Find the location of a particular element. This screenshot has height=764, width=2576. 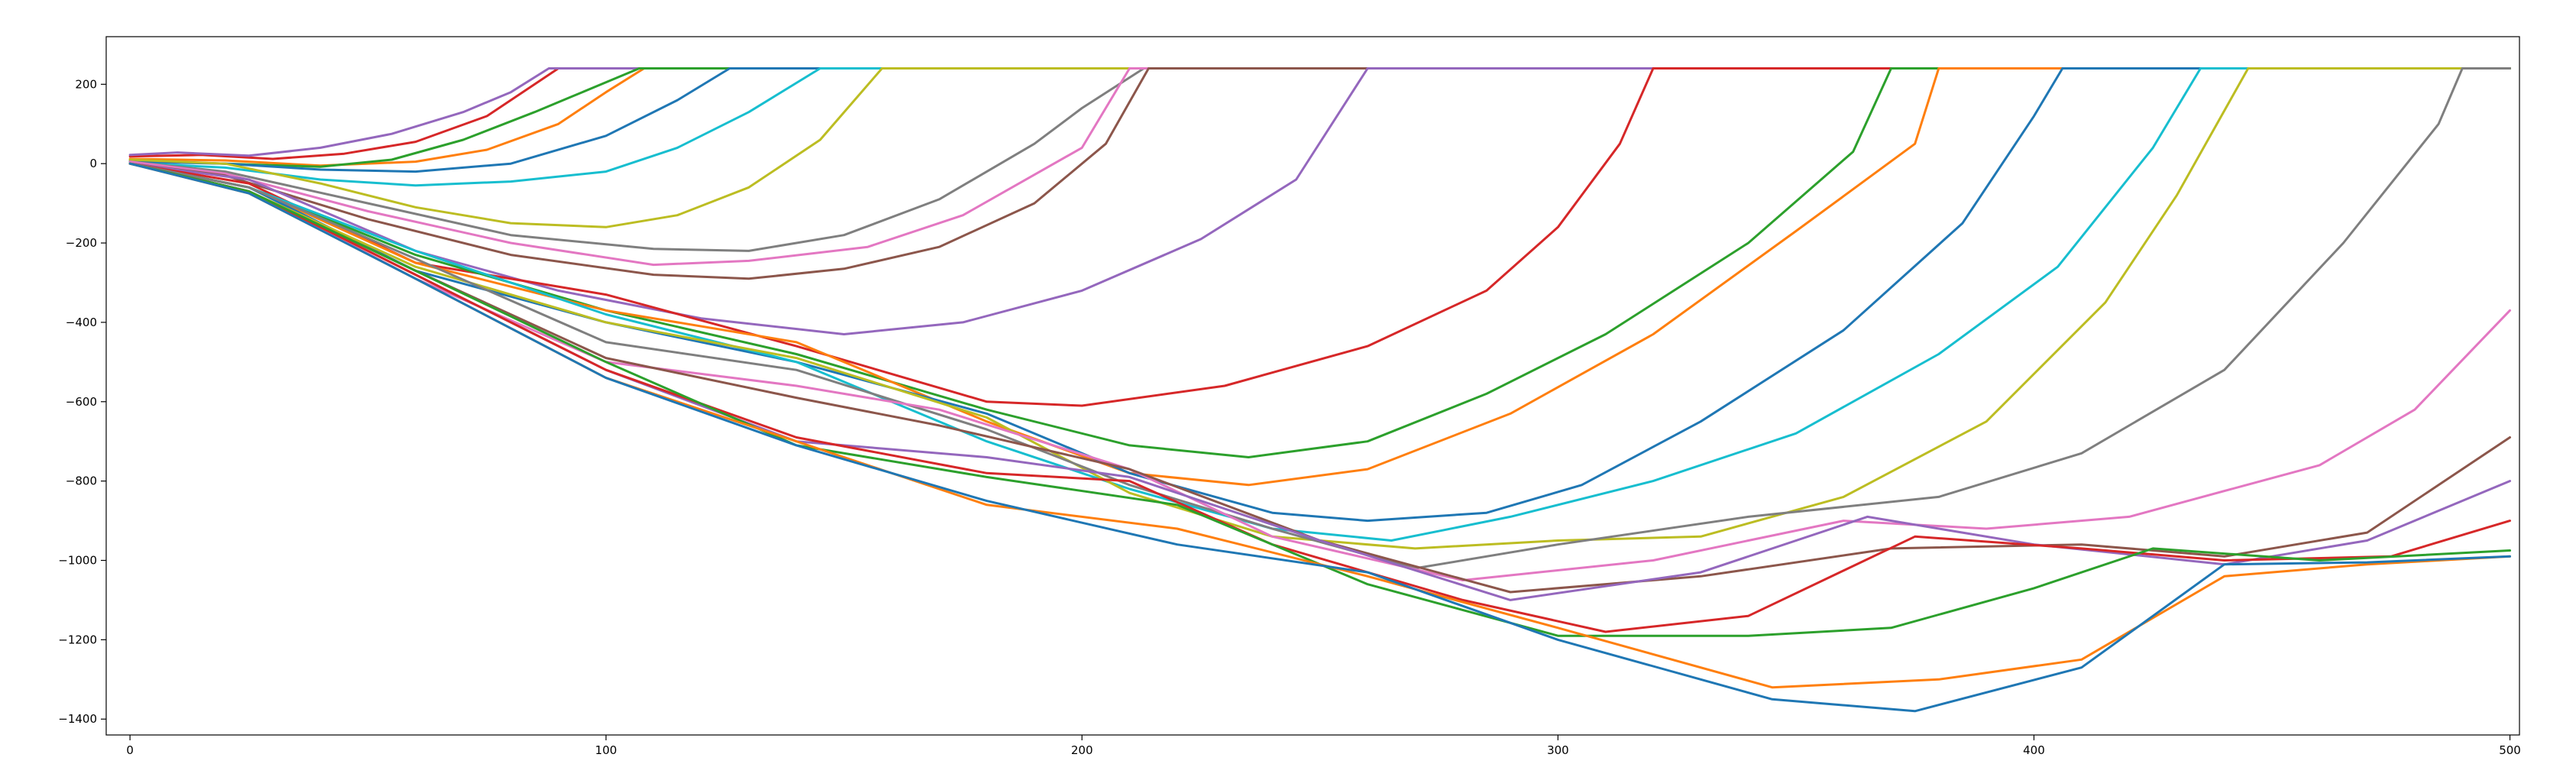

y-tick-label: −200 is located at coordinates (81, 243).